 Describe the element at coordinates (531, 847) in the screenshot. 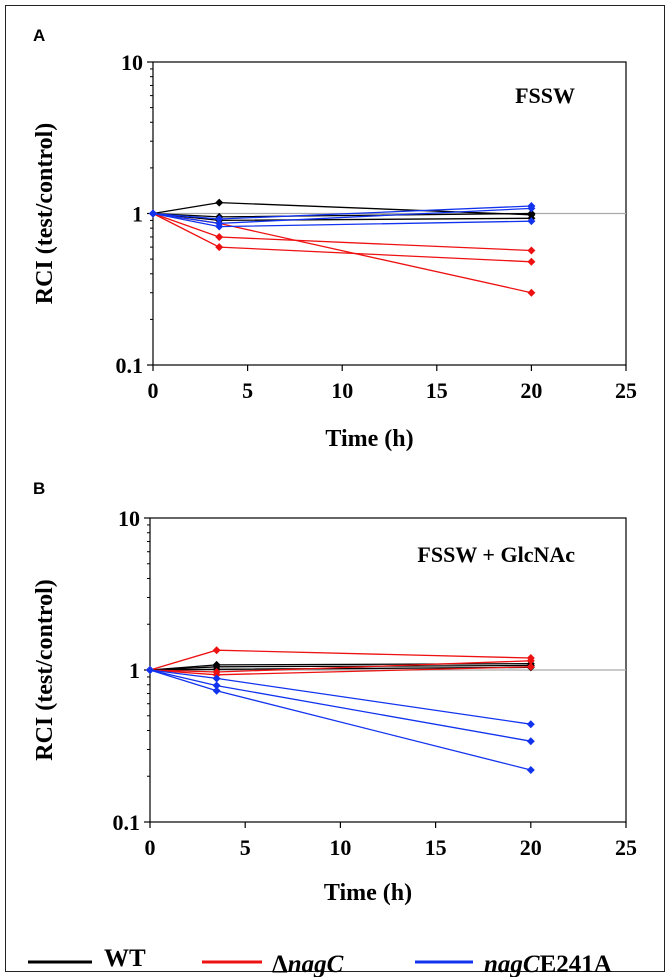

I see `panel-b-x-tick-label: 20` at that location.